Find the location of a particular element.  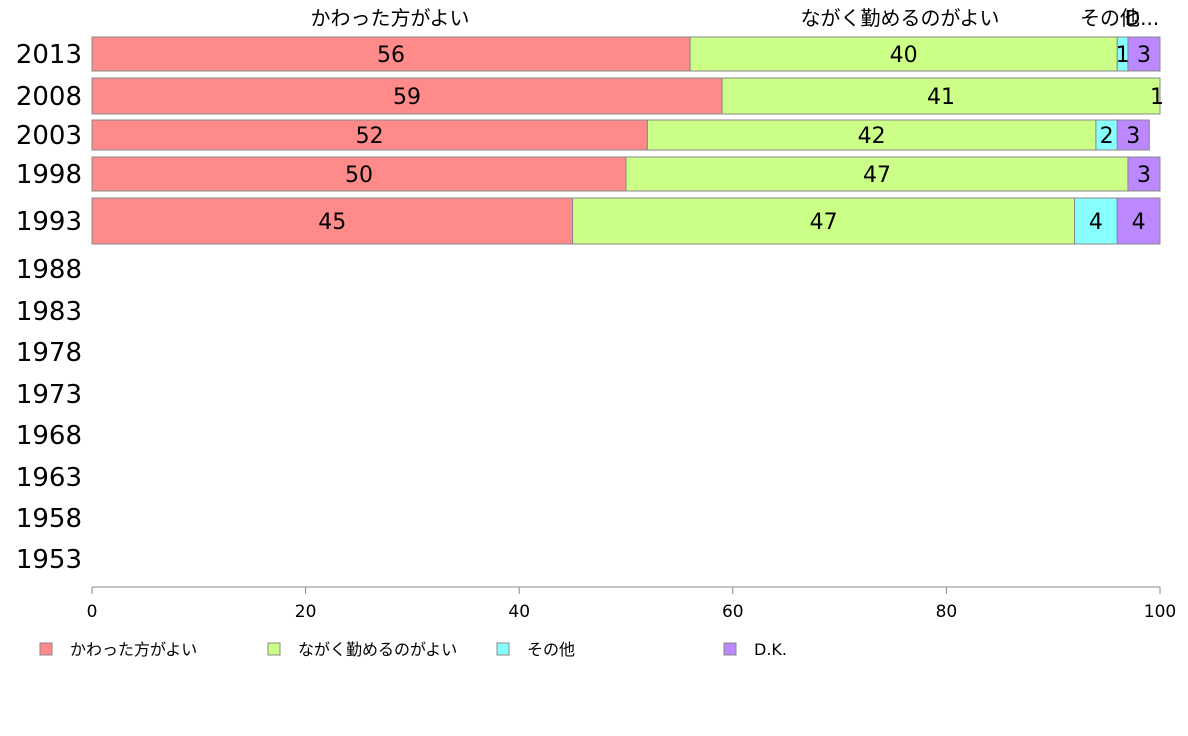

year-label: 1973 is located at coordinates (49, 395).